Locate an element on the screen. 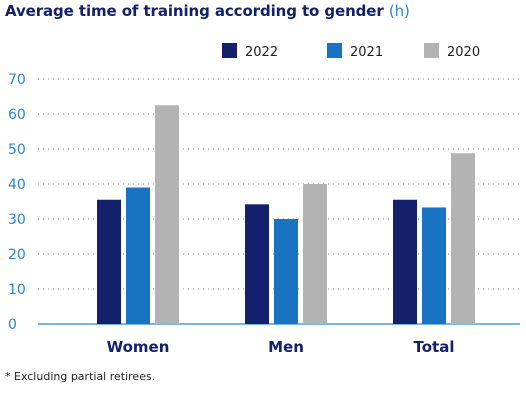 This screenshot has height=402, width=526. bar-2022-women is located at coordinates (109, 261).